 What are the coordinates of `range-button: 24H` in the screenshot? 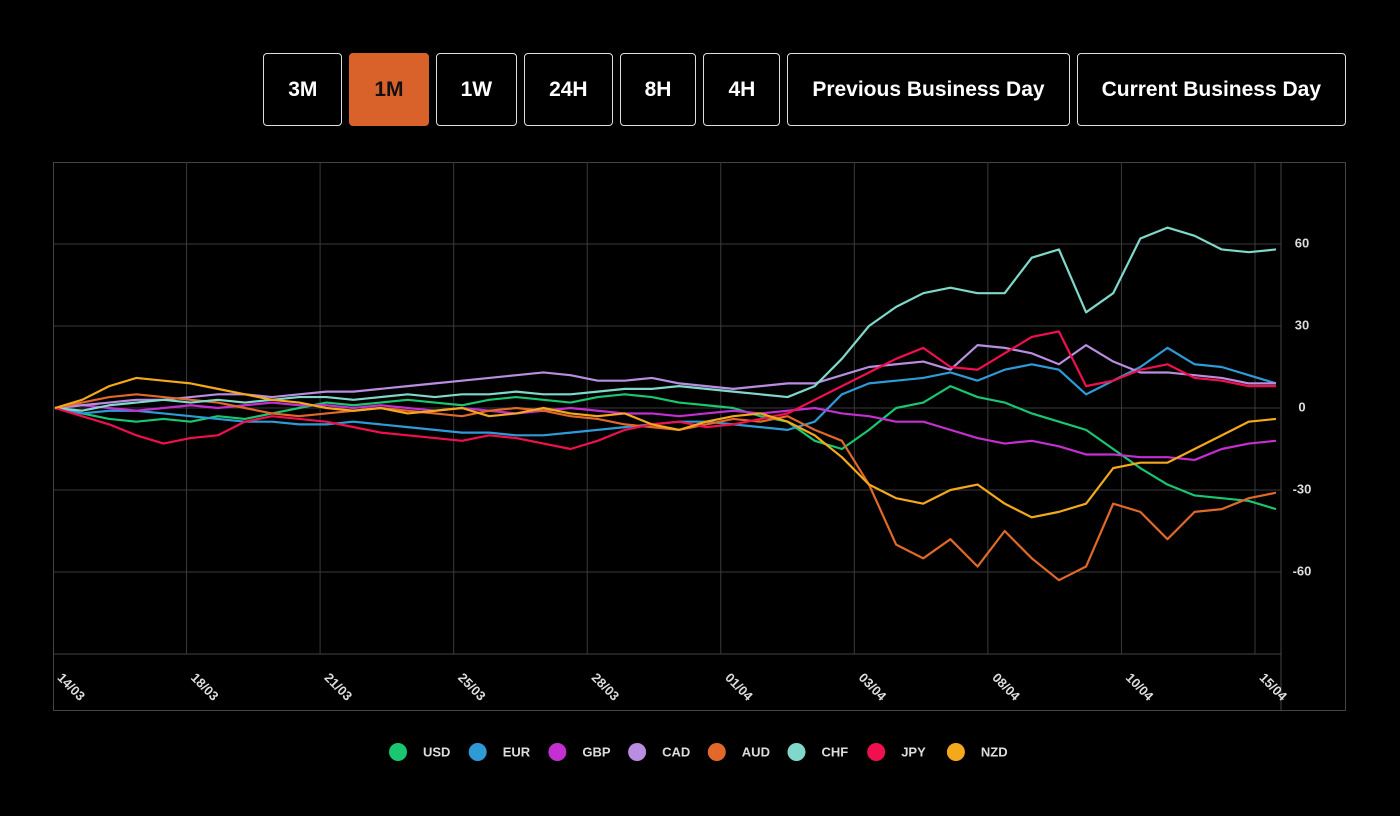 It's located at (568, 89).